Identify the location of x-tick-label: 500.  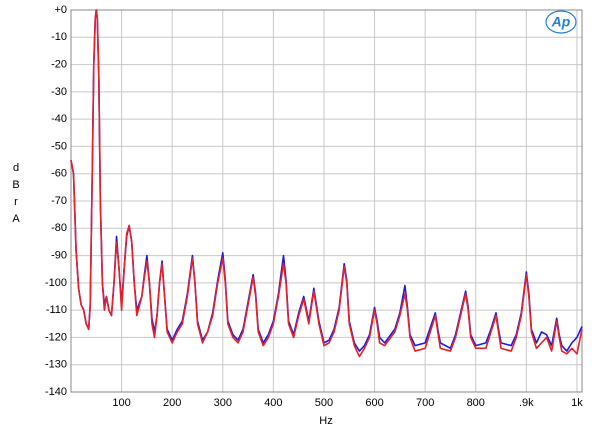
(324, 403).